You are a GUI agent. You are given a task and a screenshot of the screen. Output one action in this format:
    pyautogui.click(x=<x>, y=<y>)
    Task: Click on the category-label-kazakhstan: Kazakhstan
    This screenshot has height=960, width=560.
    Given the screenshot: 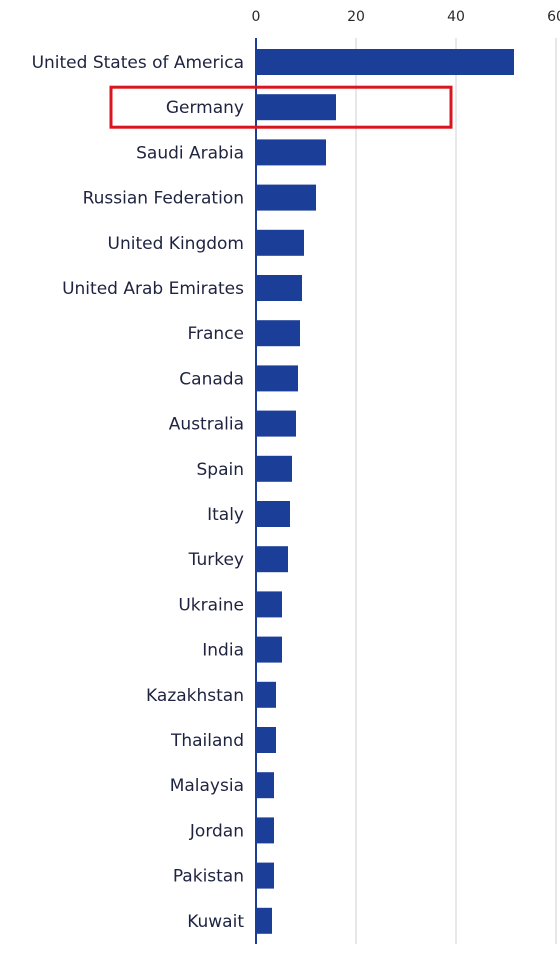 What is the action you would take?
    pyautogui.click(x=195, y=696)
    